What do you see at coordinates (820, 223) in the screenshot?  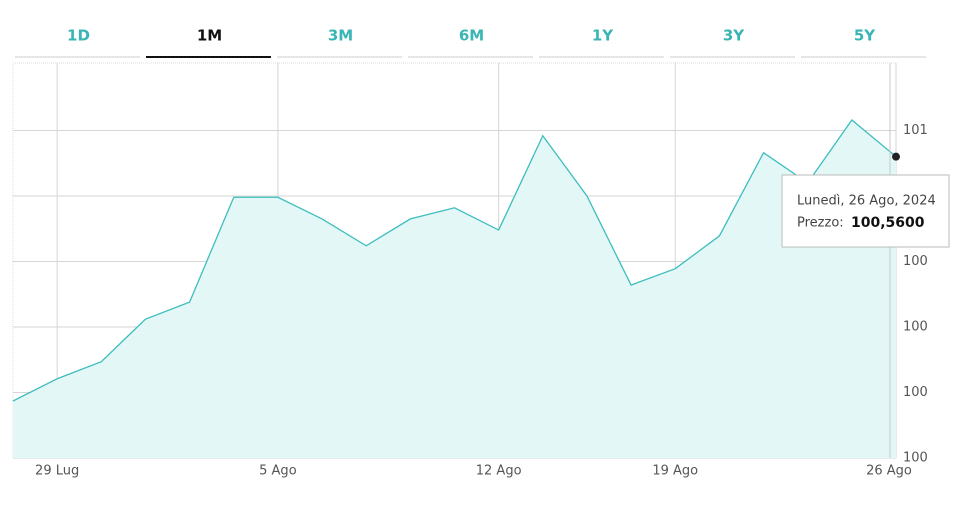 I see `tooltip-label: Prezzo:` at bounding box center [820, 223].